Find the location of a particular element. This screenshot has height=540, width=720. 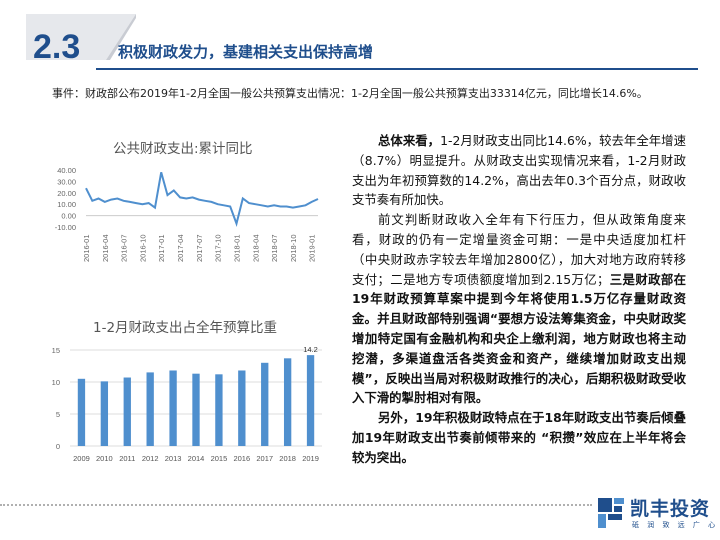

chart1-y-tick-label: 0.00 is located at coordinates (68, 216).